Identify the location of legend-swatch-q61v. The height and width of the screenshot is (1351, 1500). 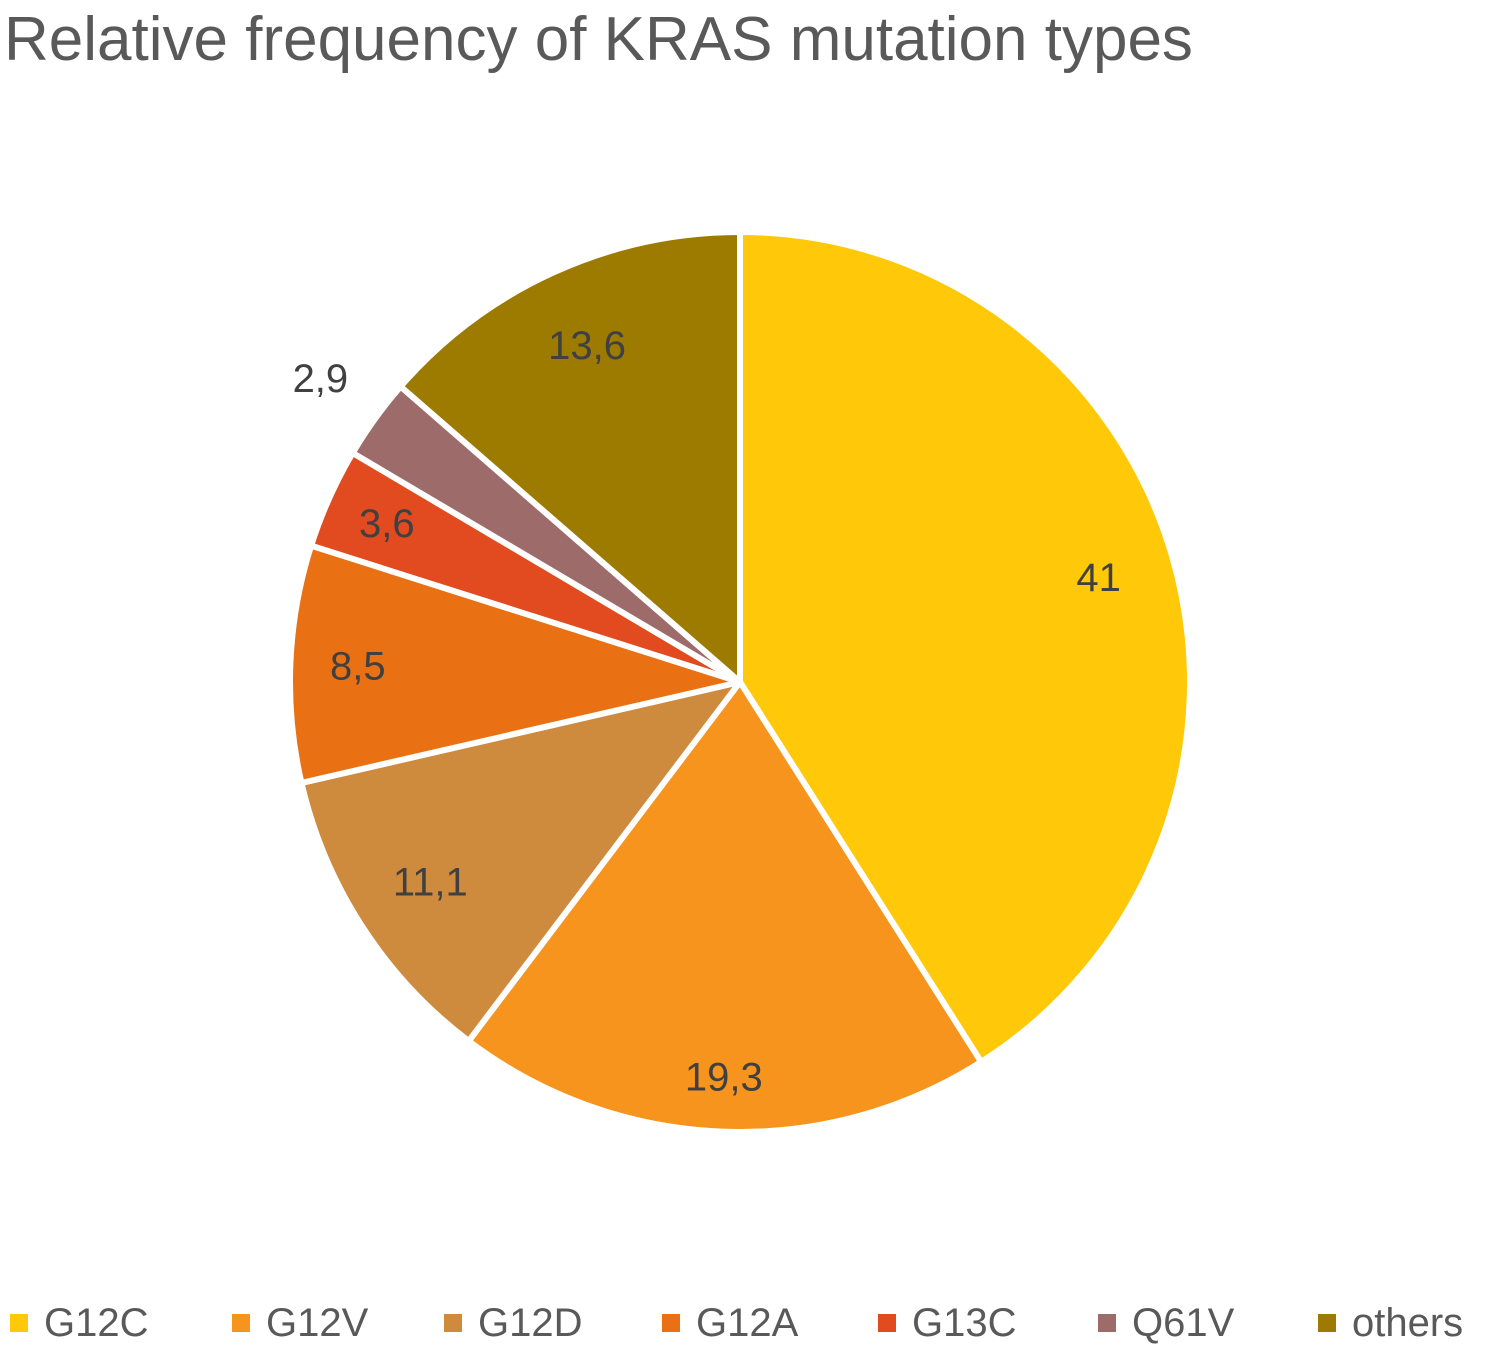
(1107, 1323).